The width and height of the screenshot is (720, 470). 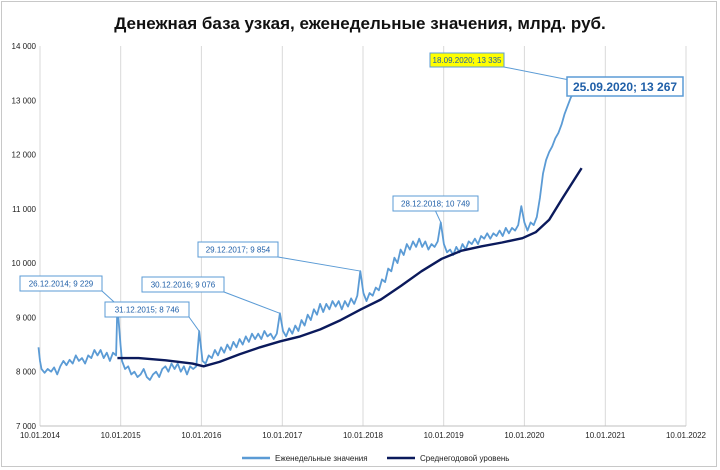 I want to click on annotation-label: 29.12.2017; 9 854, so click(x=238, y=250).